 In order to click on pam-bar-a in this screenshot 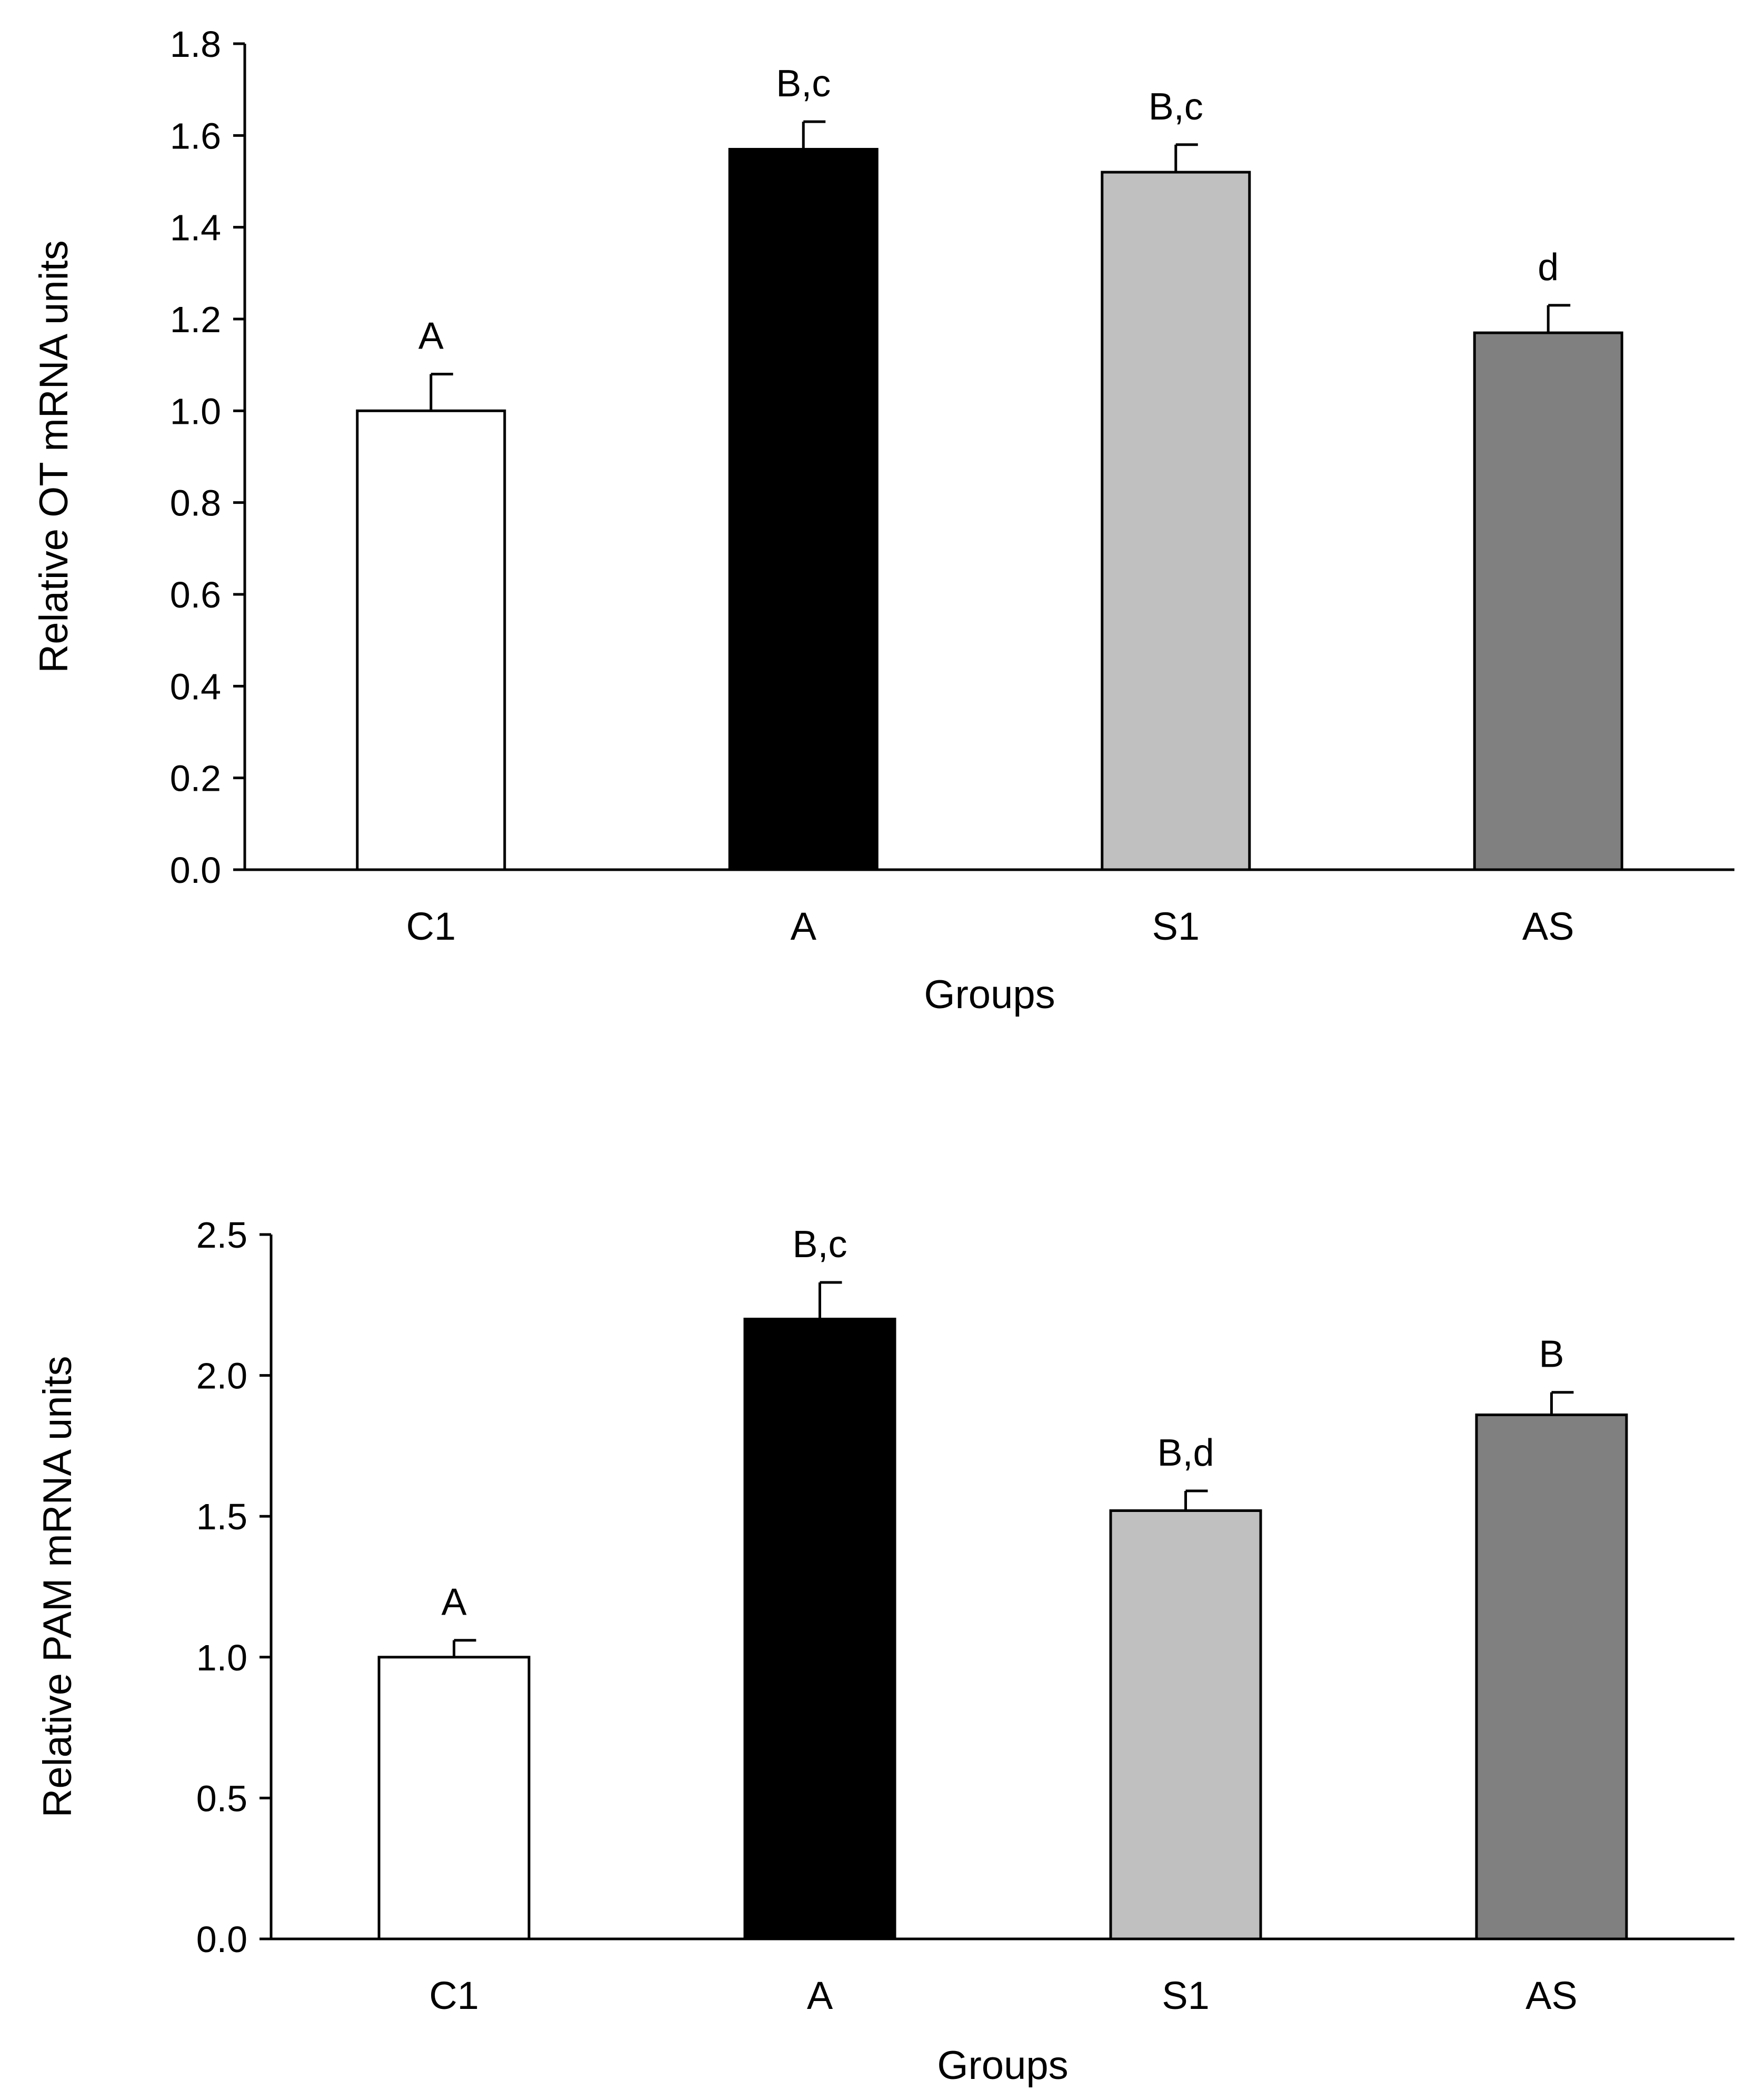, I will do `click(819, 1629)`.